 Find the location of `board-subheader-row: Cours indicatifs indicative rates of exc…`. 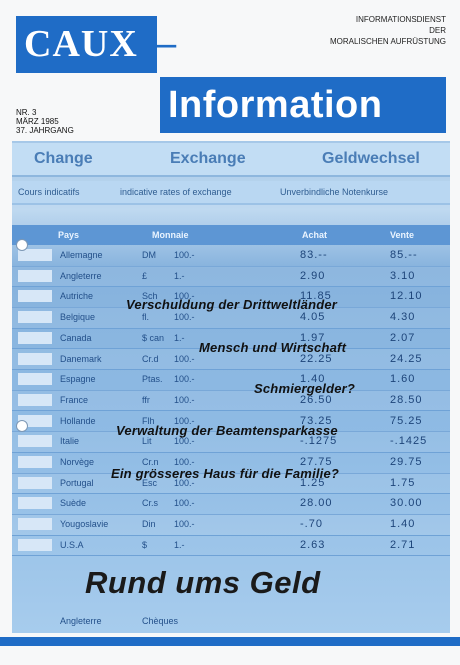

board-subheader-row: Cours indicatifs indicative rates of exc… is located at coordinates (231, 193).